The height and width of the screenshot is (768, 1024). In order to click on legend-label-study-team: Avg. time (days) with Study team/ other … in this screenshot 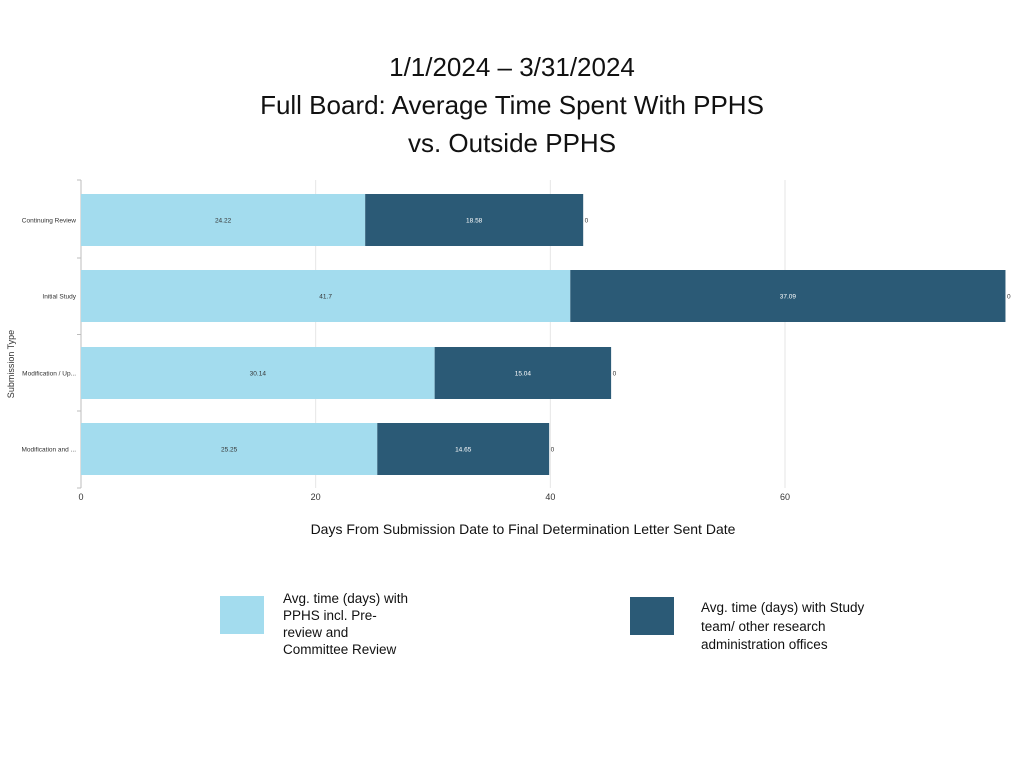, I will do `click(801, 627)`.